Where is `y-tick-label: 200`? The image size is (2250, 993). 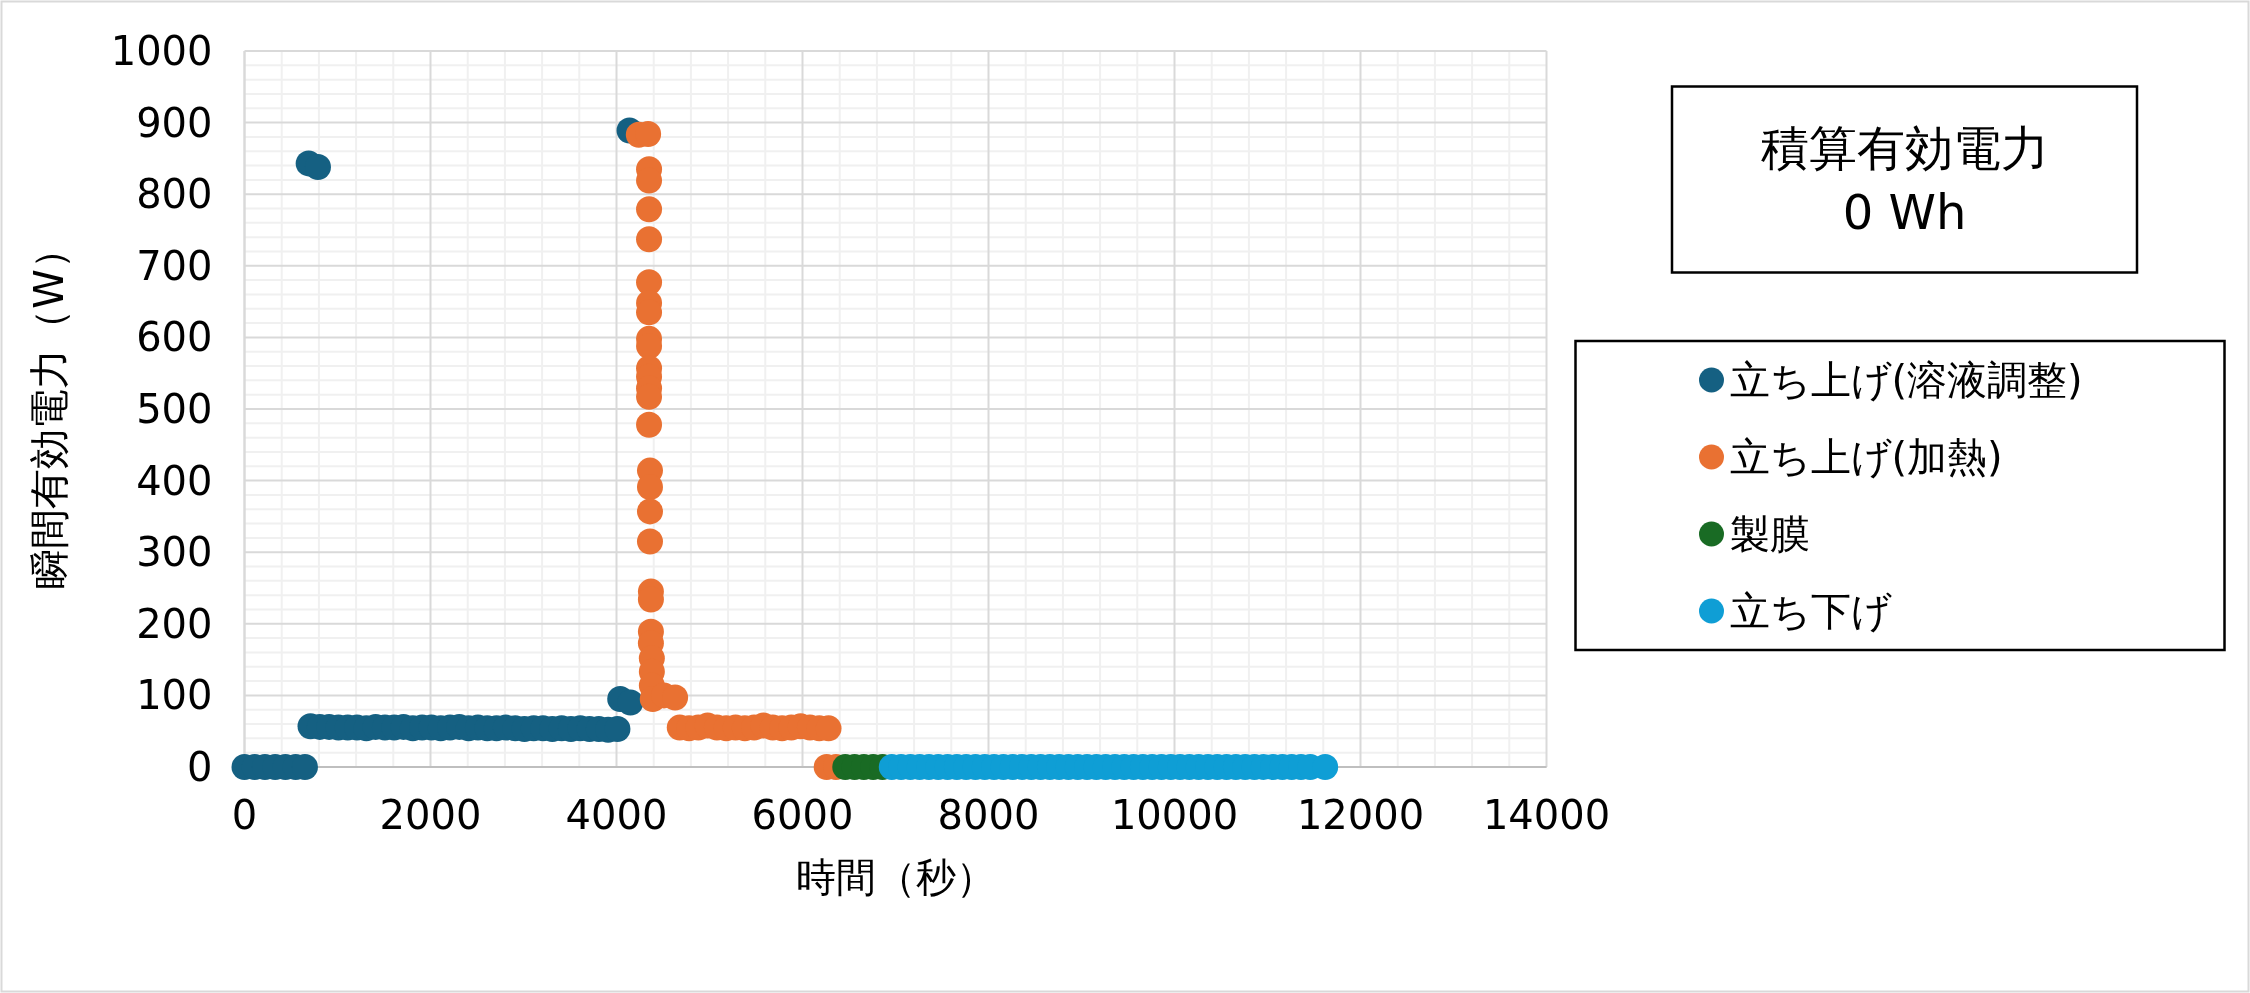 y-tick-label: 200 is located at coordinates (174, 623).